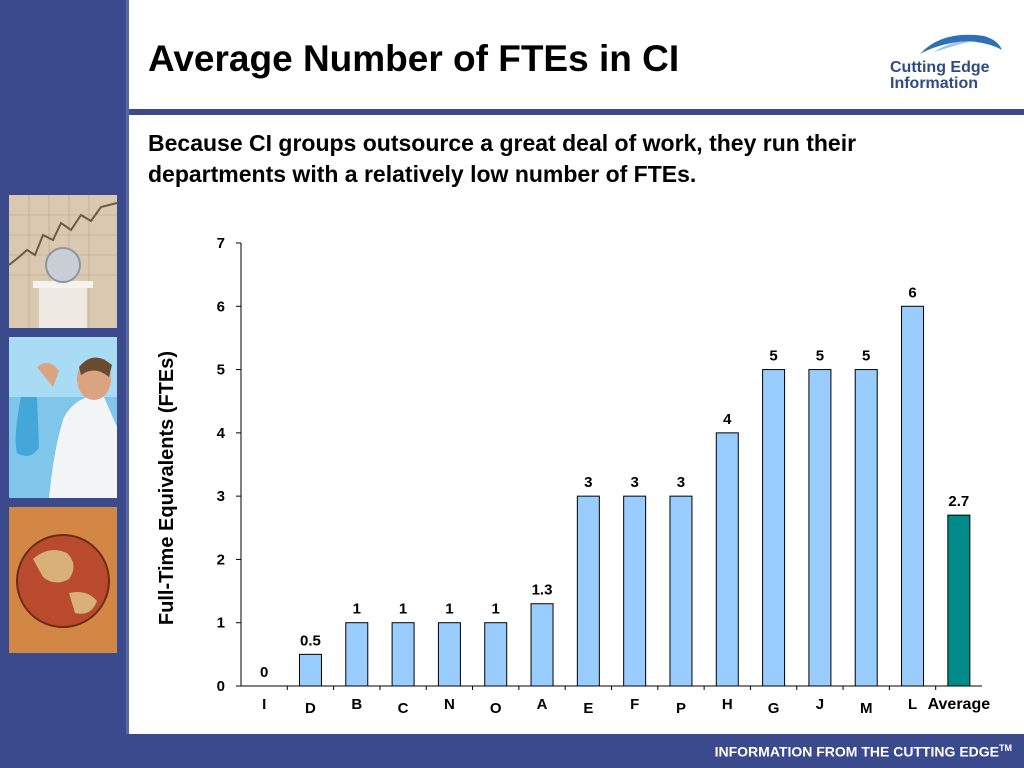 The height and width of the screenshot is (768, 1024). I want to click on category-label: J, so click(820, 704).